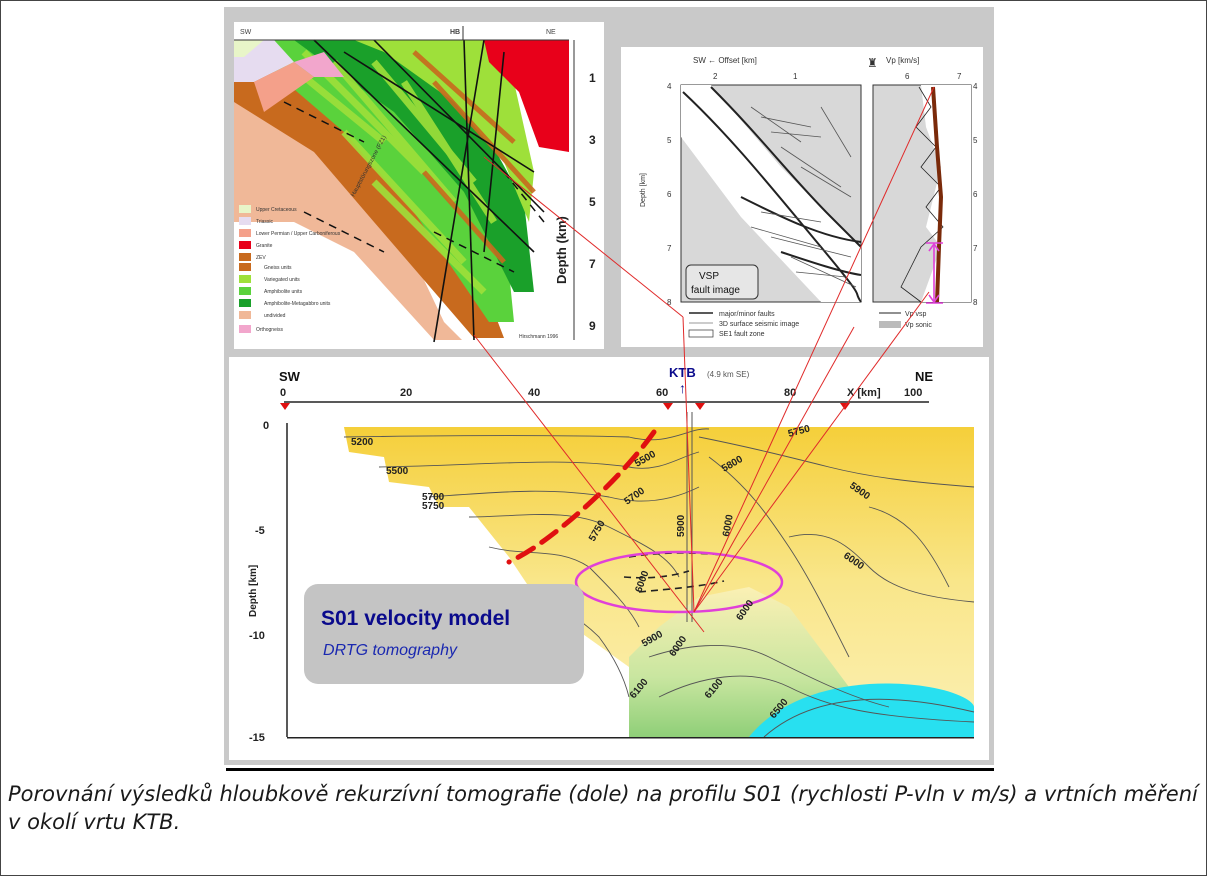  I want to click on geo-sw-label: SW, so click(246, 32).